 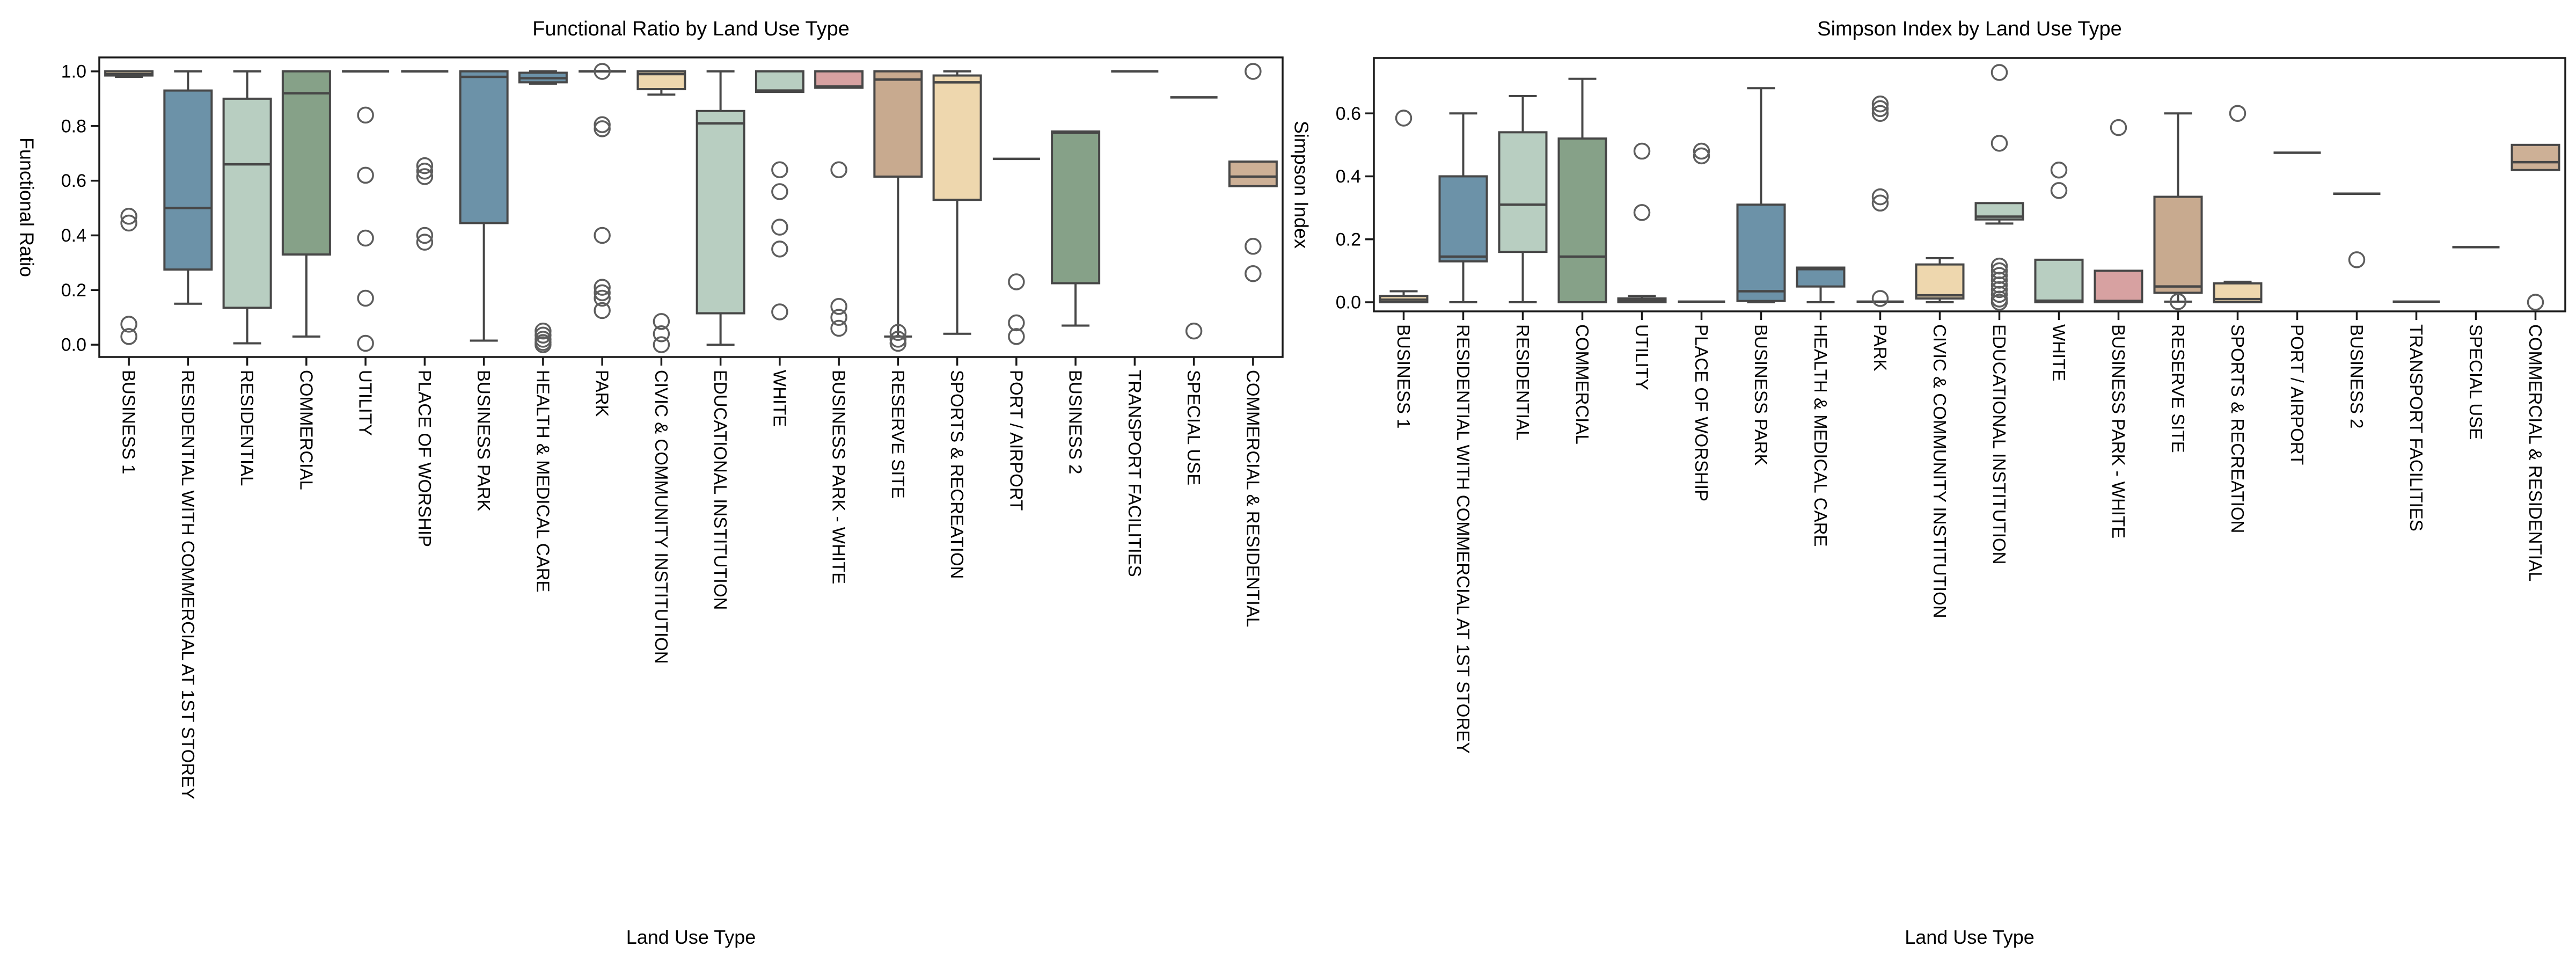 What do you see at coordinates (1348, 239) in the screenshot?
I see `y-tick-label: 0.2` at bounding box center [1348, 239].